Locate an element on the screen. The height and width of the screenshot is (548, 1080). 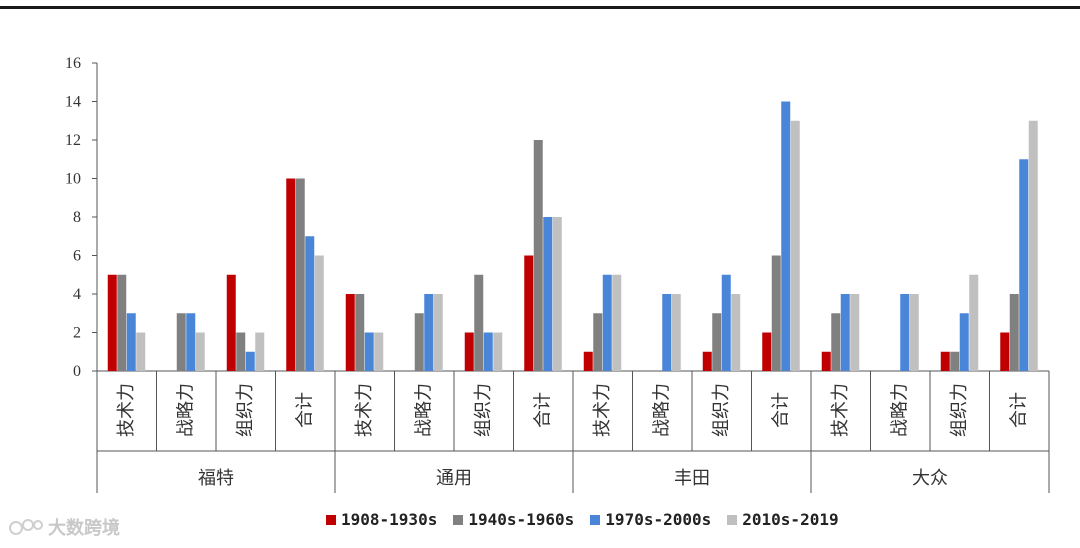
watermark-text: 大数跨境 is located at coordinates (84, 528).